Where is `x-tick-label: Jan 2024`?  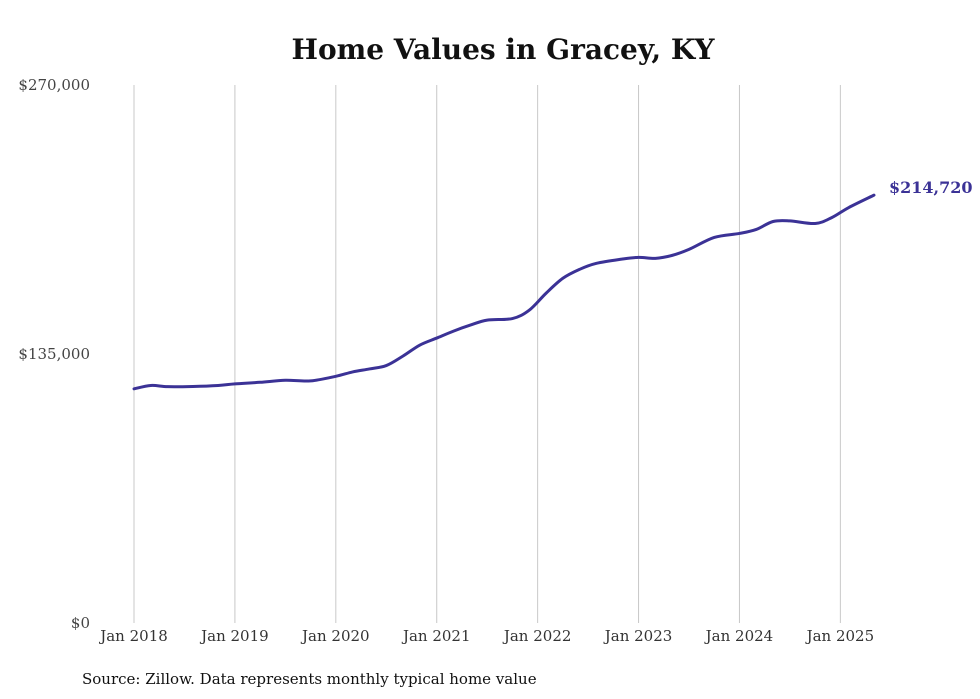 x-tick-label: Jan 2024 is located at coordinates (739, 636).